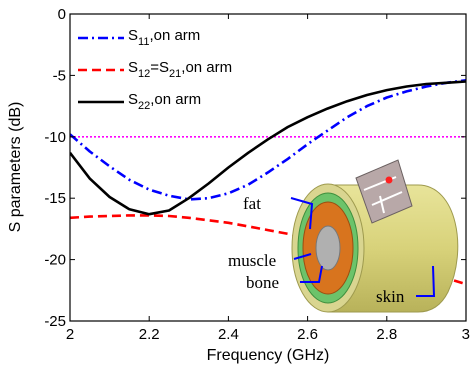 The width and height of the screenshot is (473, 370). Describe the element at coordinates (70, 334) in the screenshot. I see `x-tick-label: 2` at that location.